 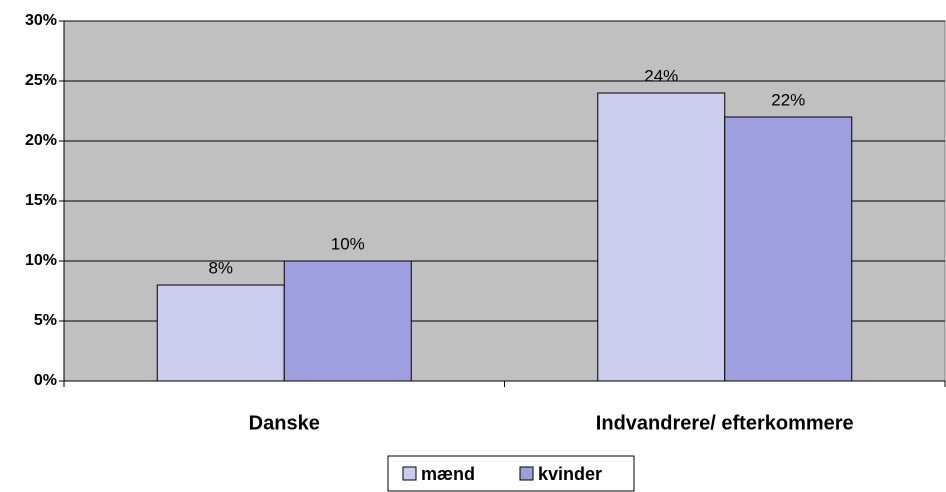 What do you see at coordinates (661, 75) in the screenshot?
I see `value-label: 24%` at bounding box center [661, 75].